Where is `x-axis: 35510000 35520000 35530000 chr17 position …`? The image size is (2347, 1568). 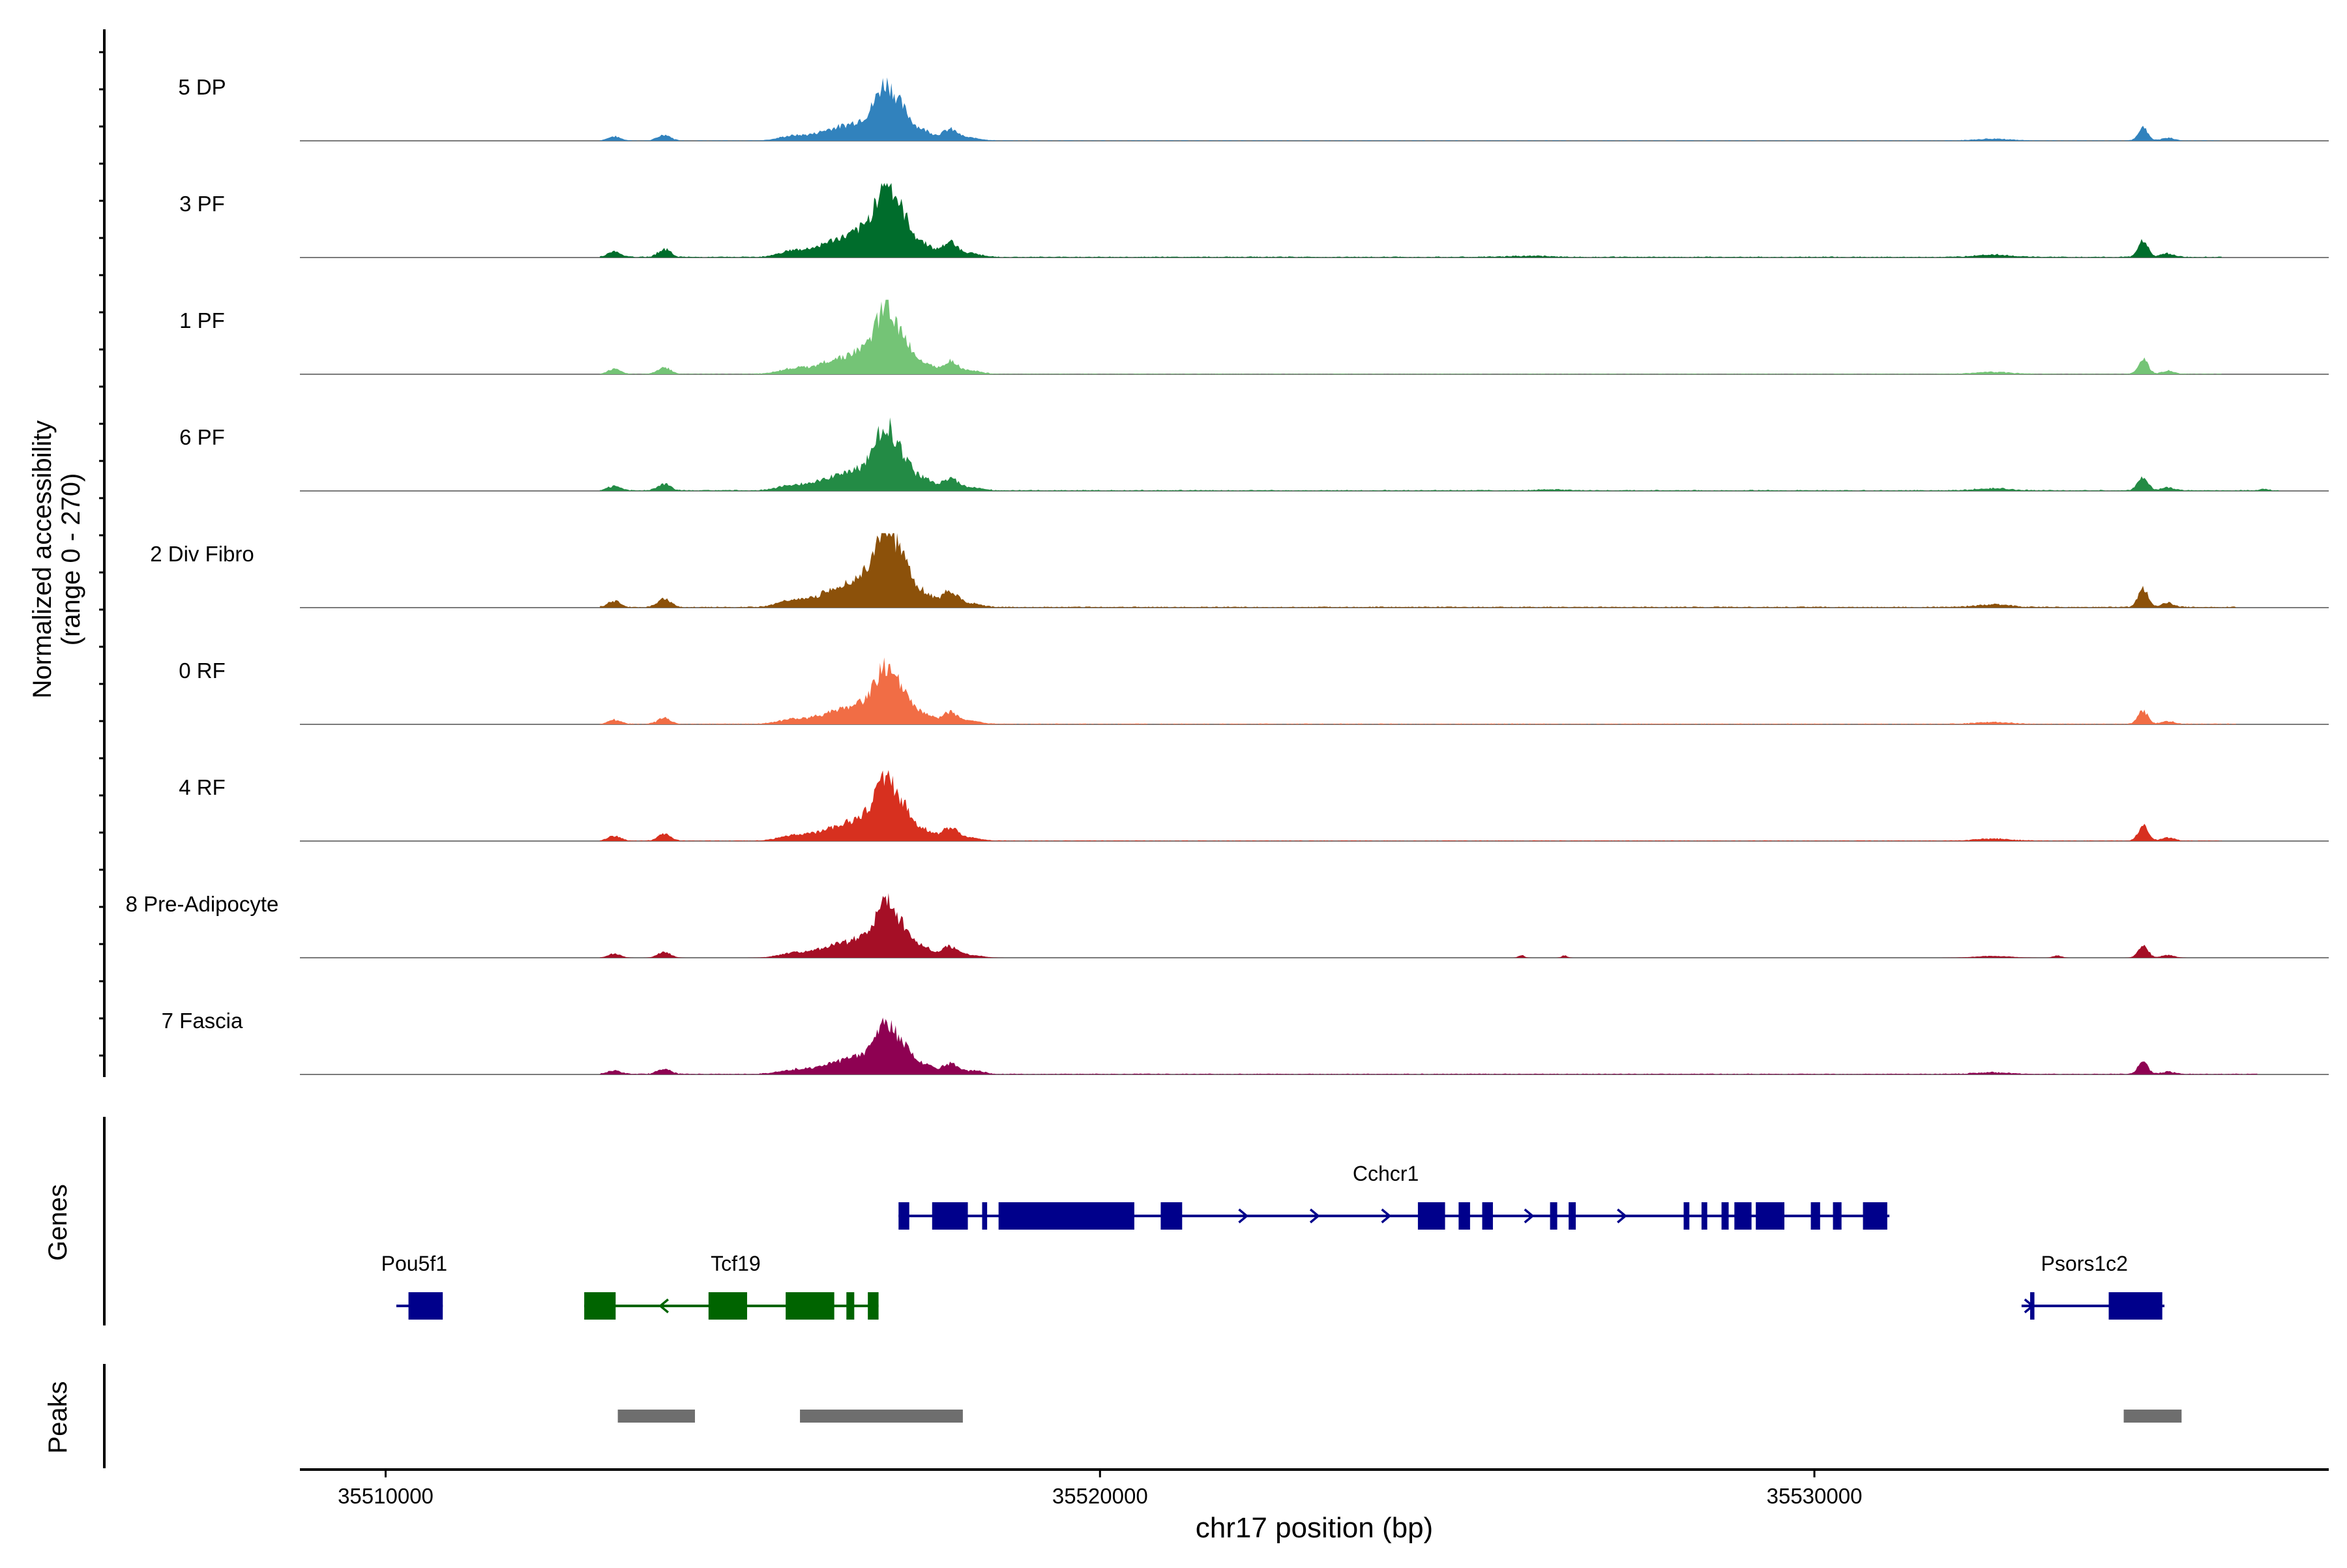
x-axis: 35510000 35520000 35530000 chr17 position … is located at coordinates (1314, 1506).